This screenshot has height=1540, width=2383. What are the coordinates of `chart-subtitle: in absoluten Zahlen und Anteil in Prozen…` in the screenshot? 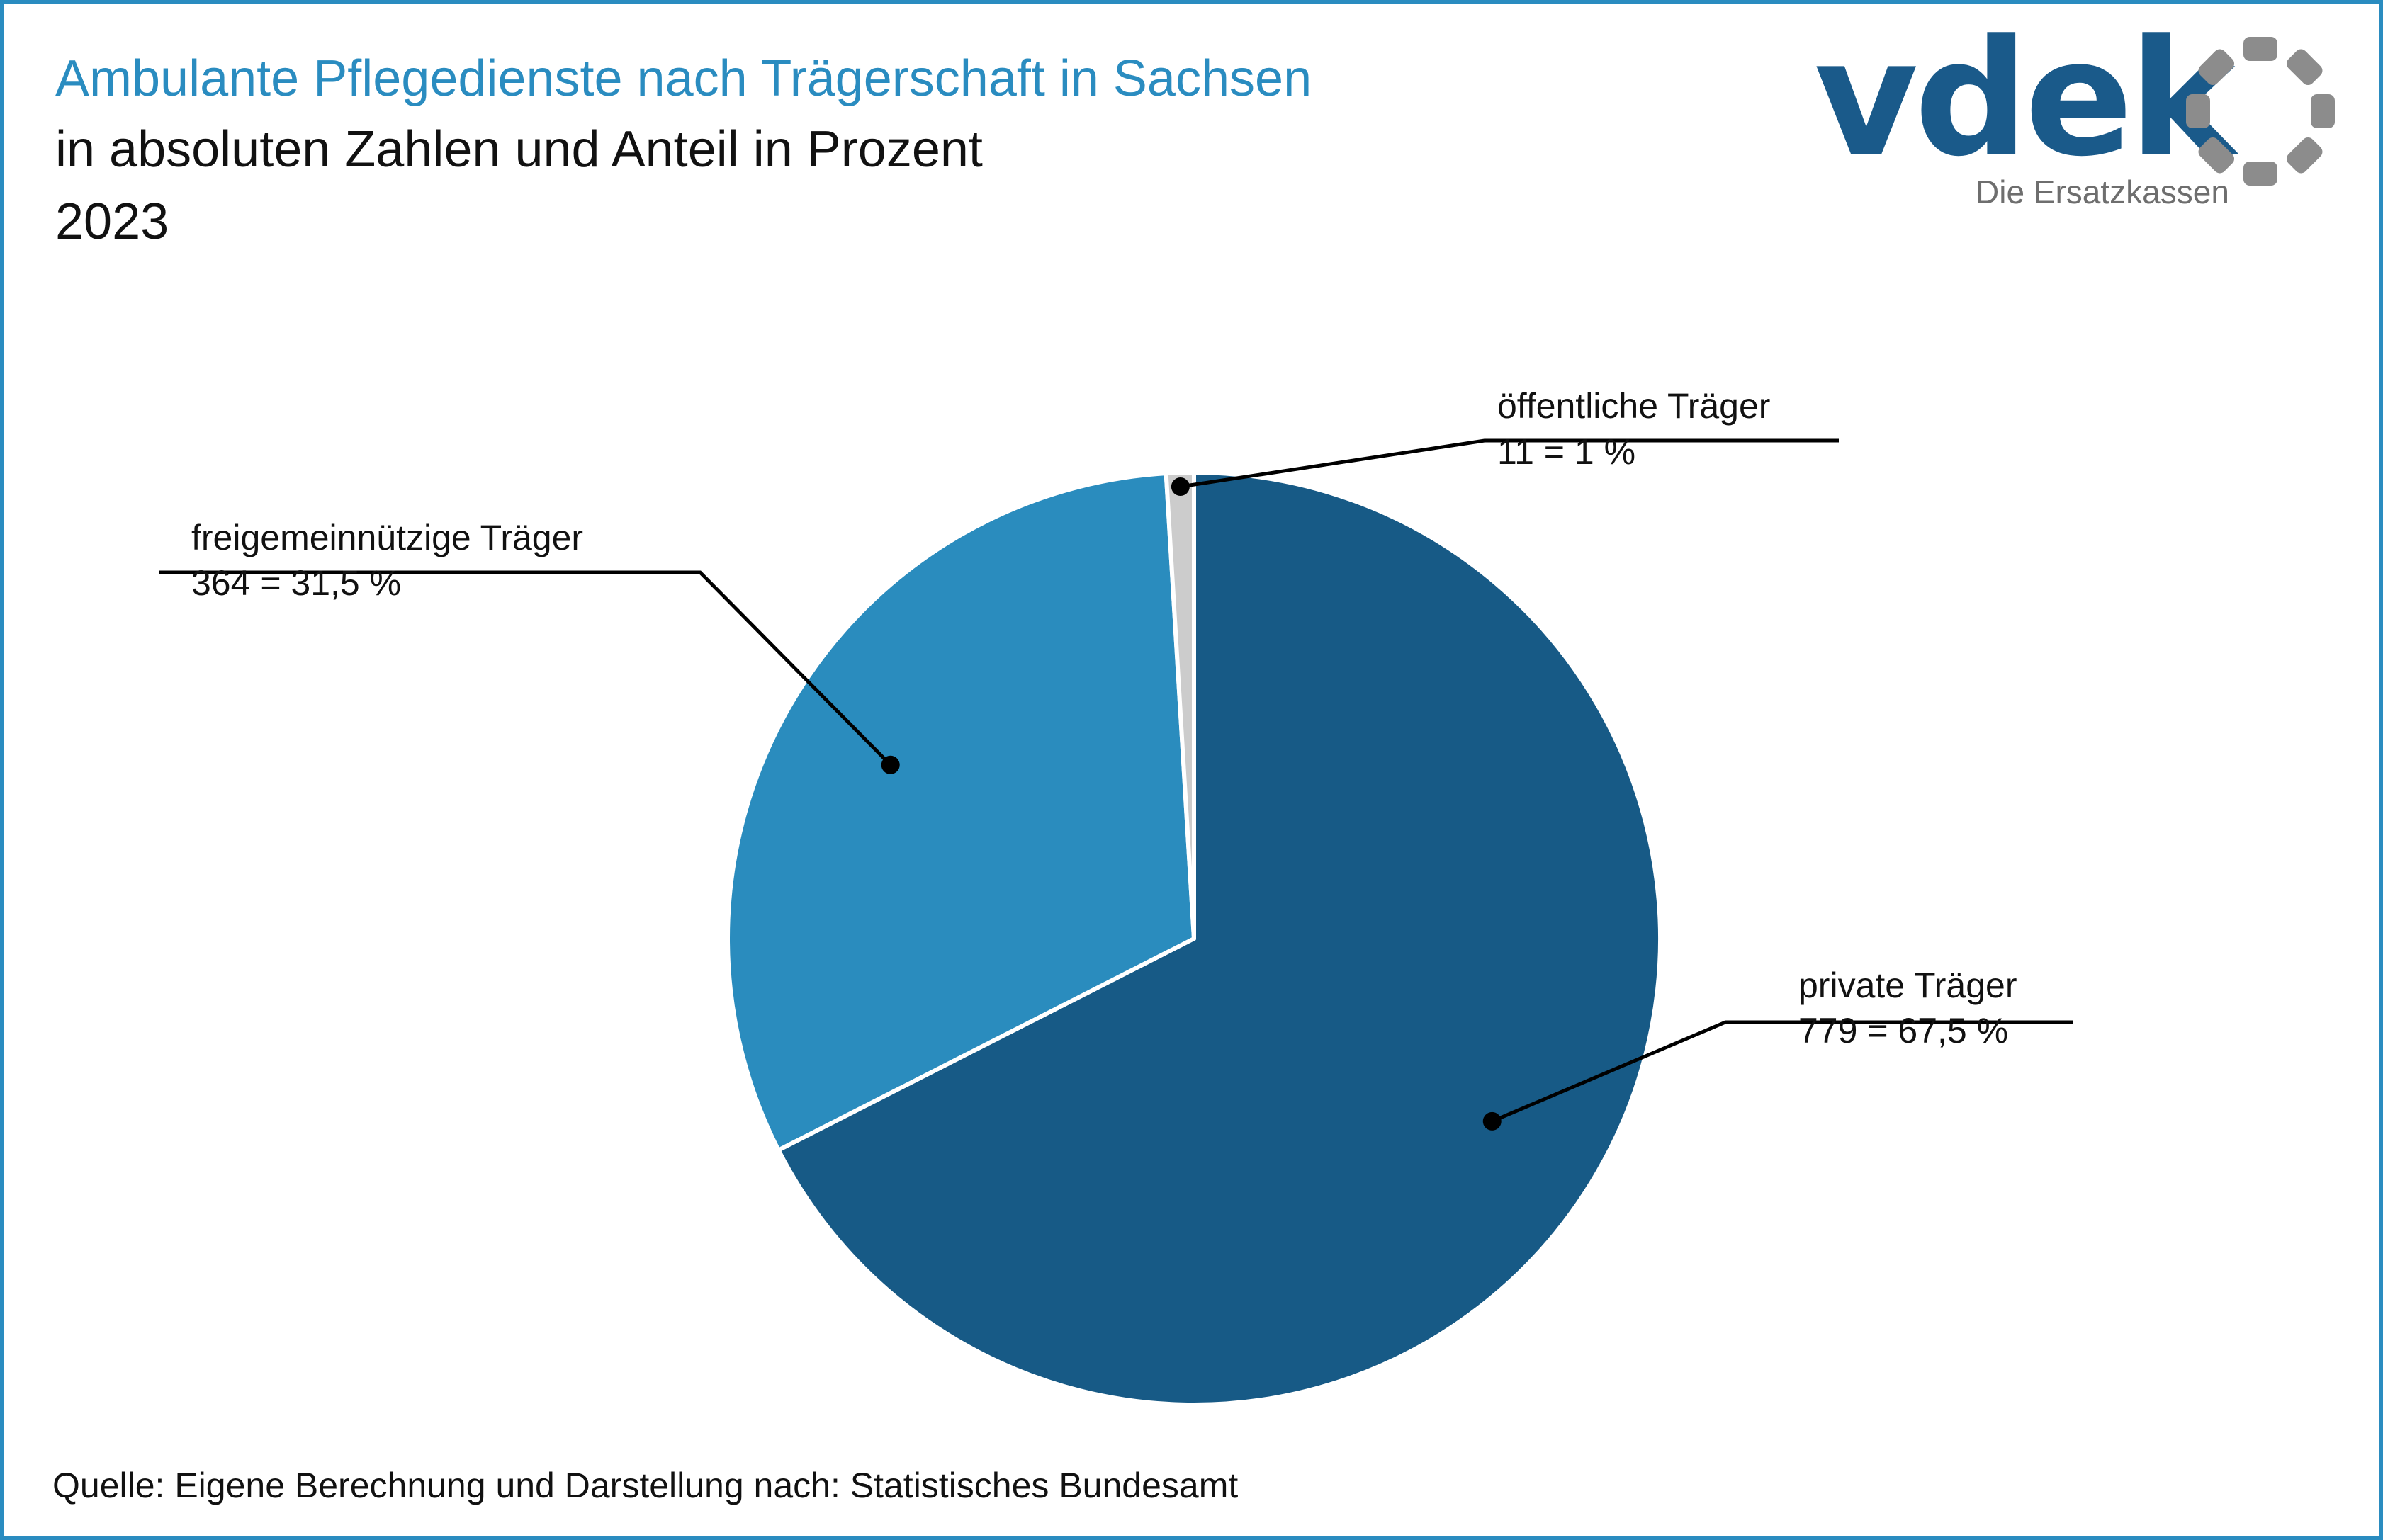 It's located at (519, 149).